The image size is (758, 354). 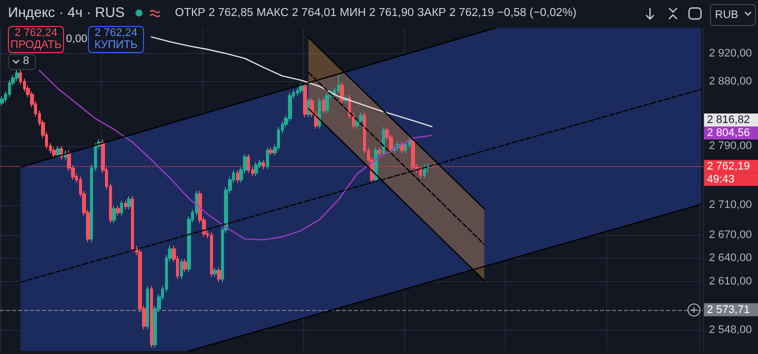 What do you see at coordinates (26, 61) in the screenshot?
I see `annotation: 8` at bounding box center [26, 61].